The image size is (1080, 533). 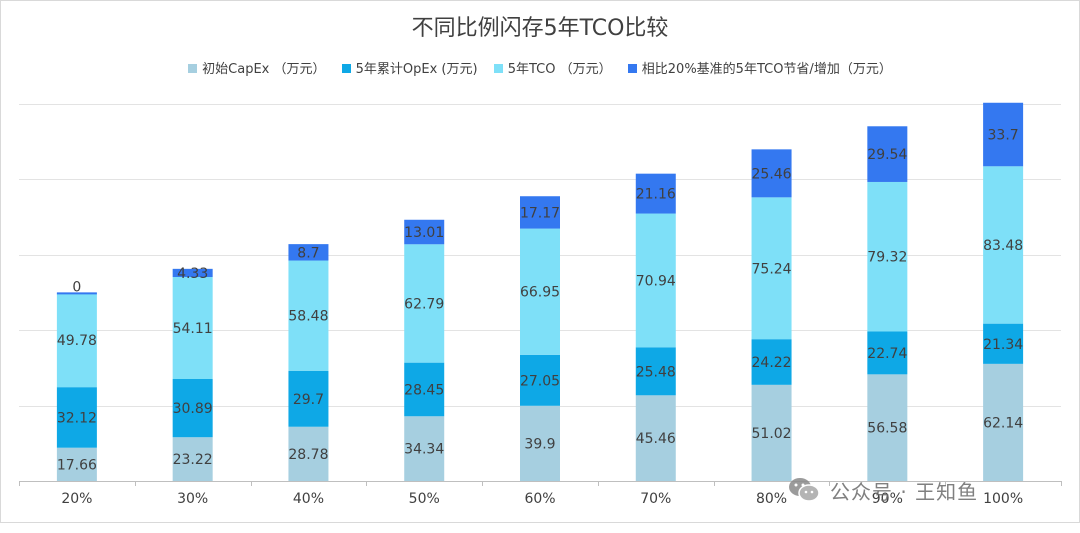 I want to click on watermark: 公众号 · 王知鱼, so click(x=883, y=490).